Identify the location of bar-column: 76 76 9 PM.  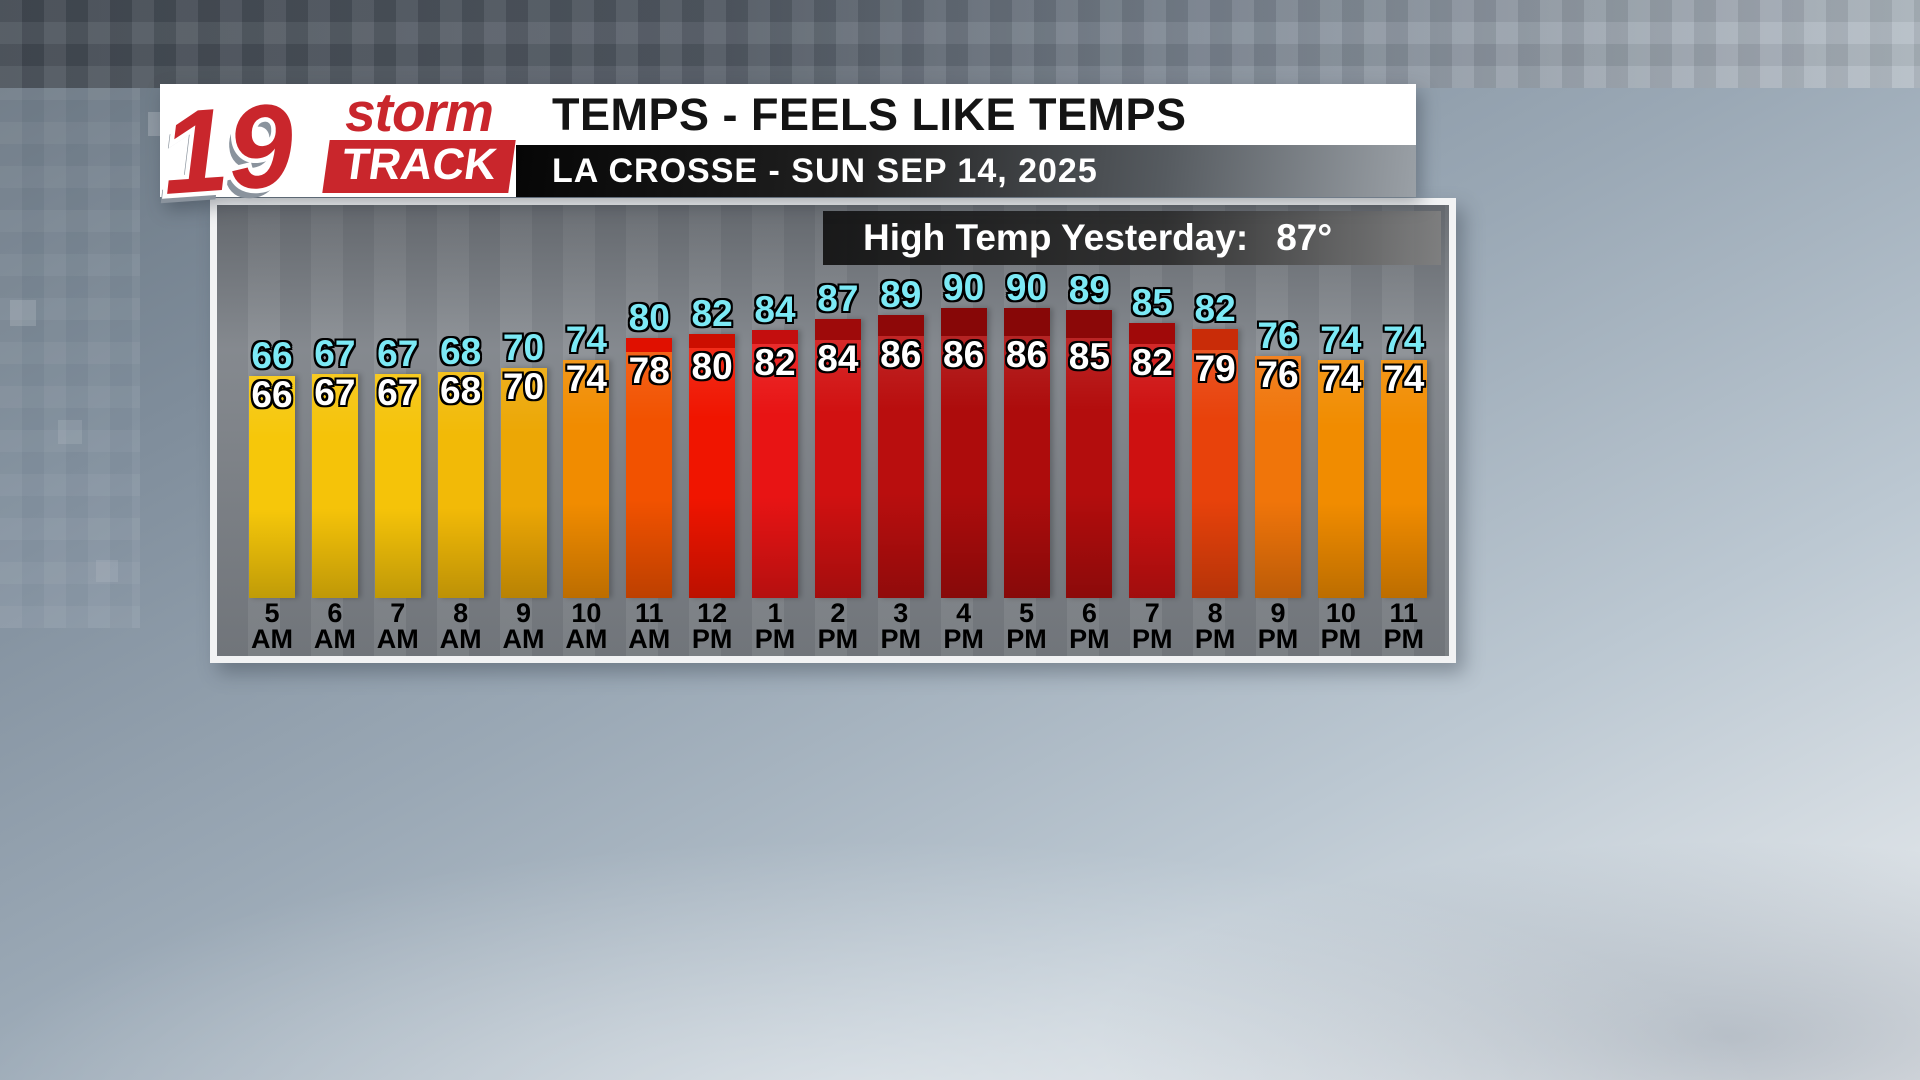
(1278, 484).